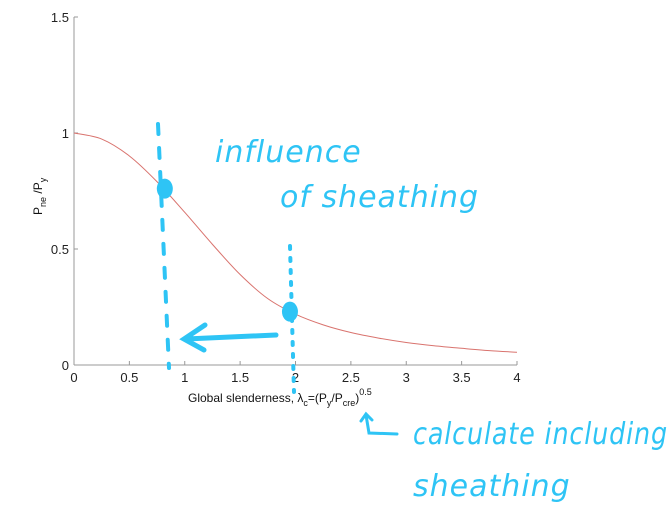 This screenshot has width=672, height=527. Describe the element at coordinates (351, 377) in the screenshot. I see `x-tick-label: 2.5` at that location.